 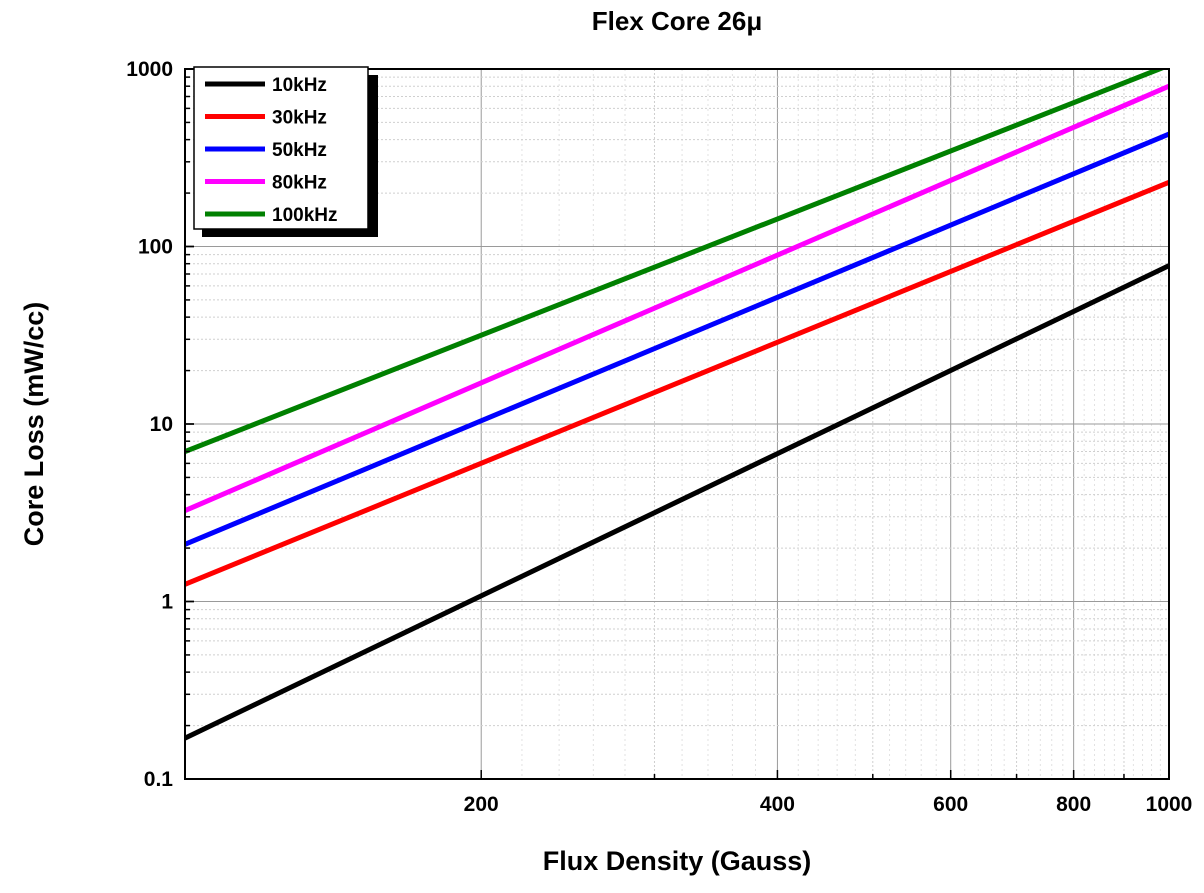 I want to click on legend-label: 10kHz, so click(x=299, y=85).